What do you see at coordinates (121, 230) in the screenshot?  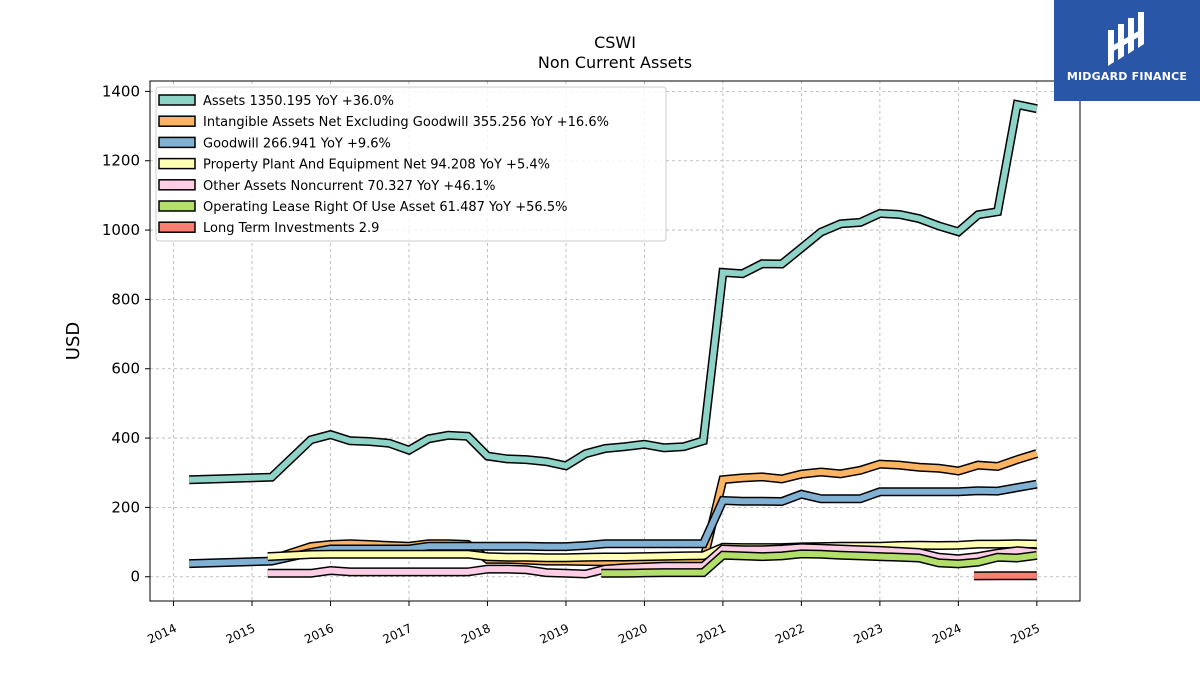 I see `y-tick-label: 1000` at bounding box center [121, 230].